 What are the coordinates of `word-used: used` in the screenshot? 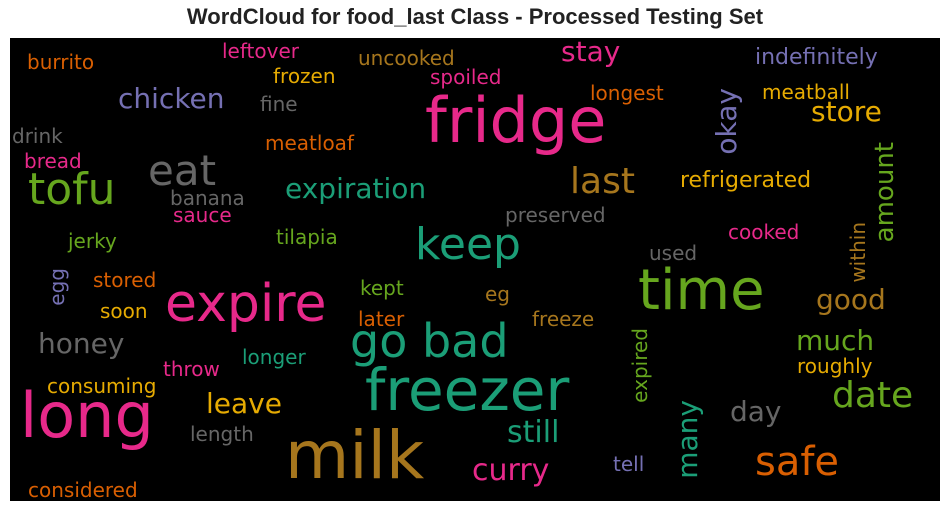 It's located at (673, 253).